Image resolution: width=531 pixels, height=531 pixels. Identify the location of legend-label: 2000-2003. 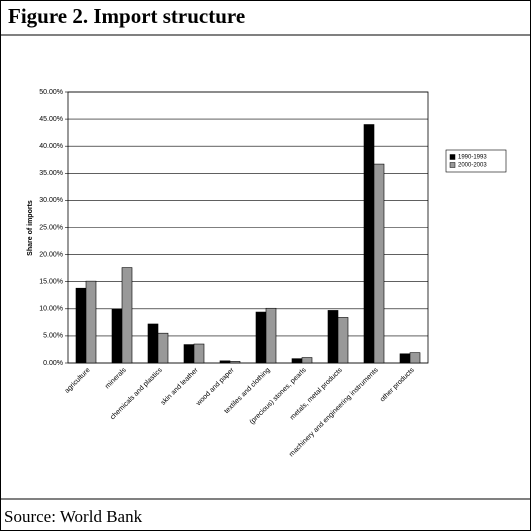
(472, 166).